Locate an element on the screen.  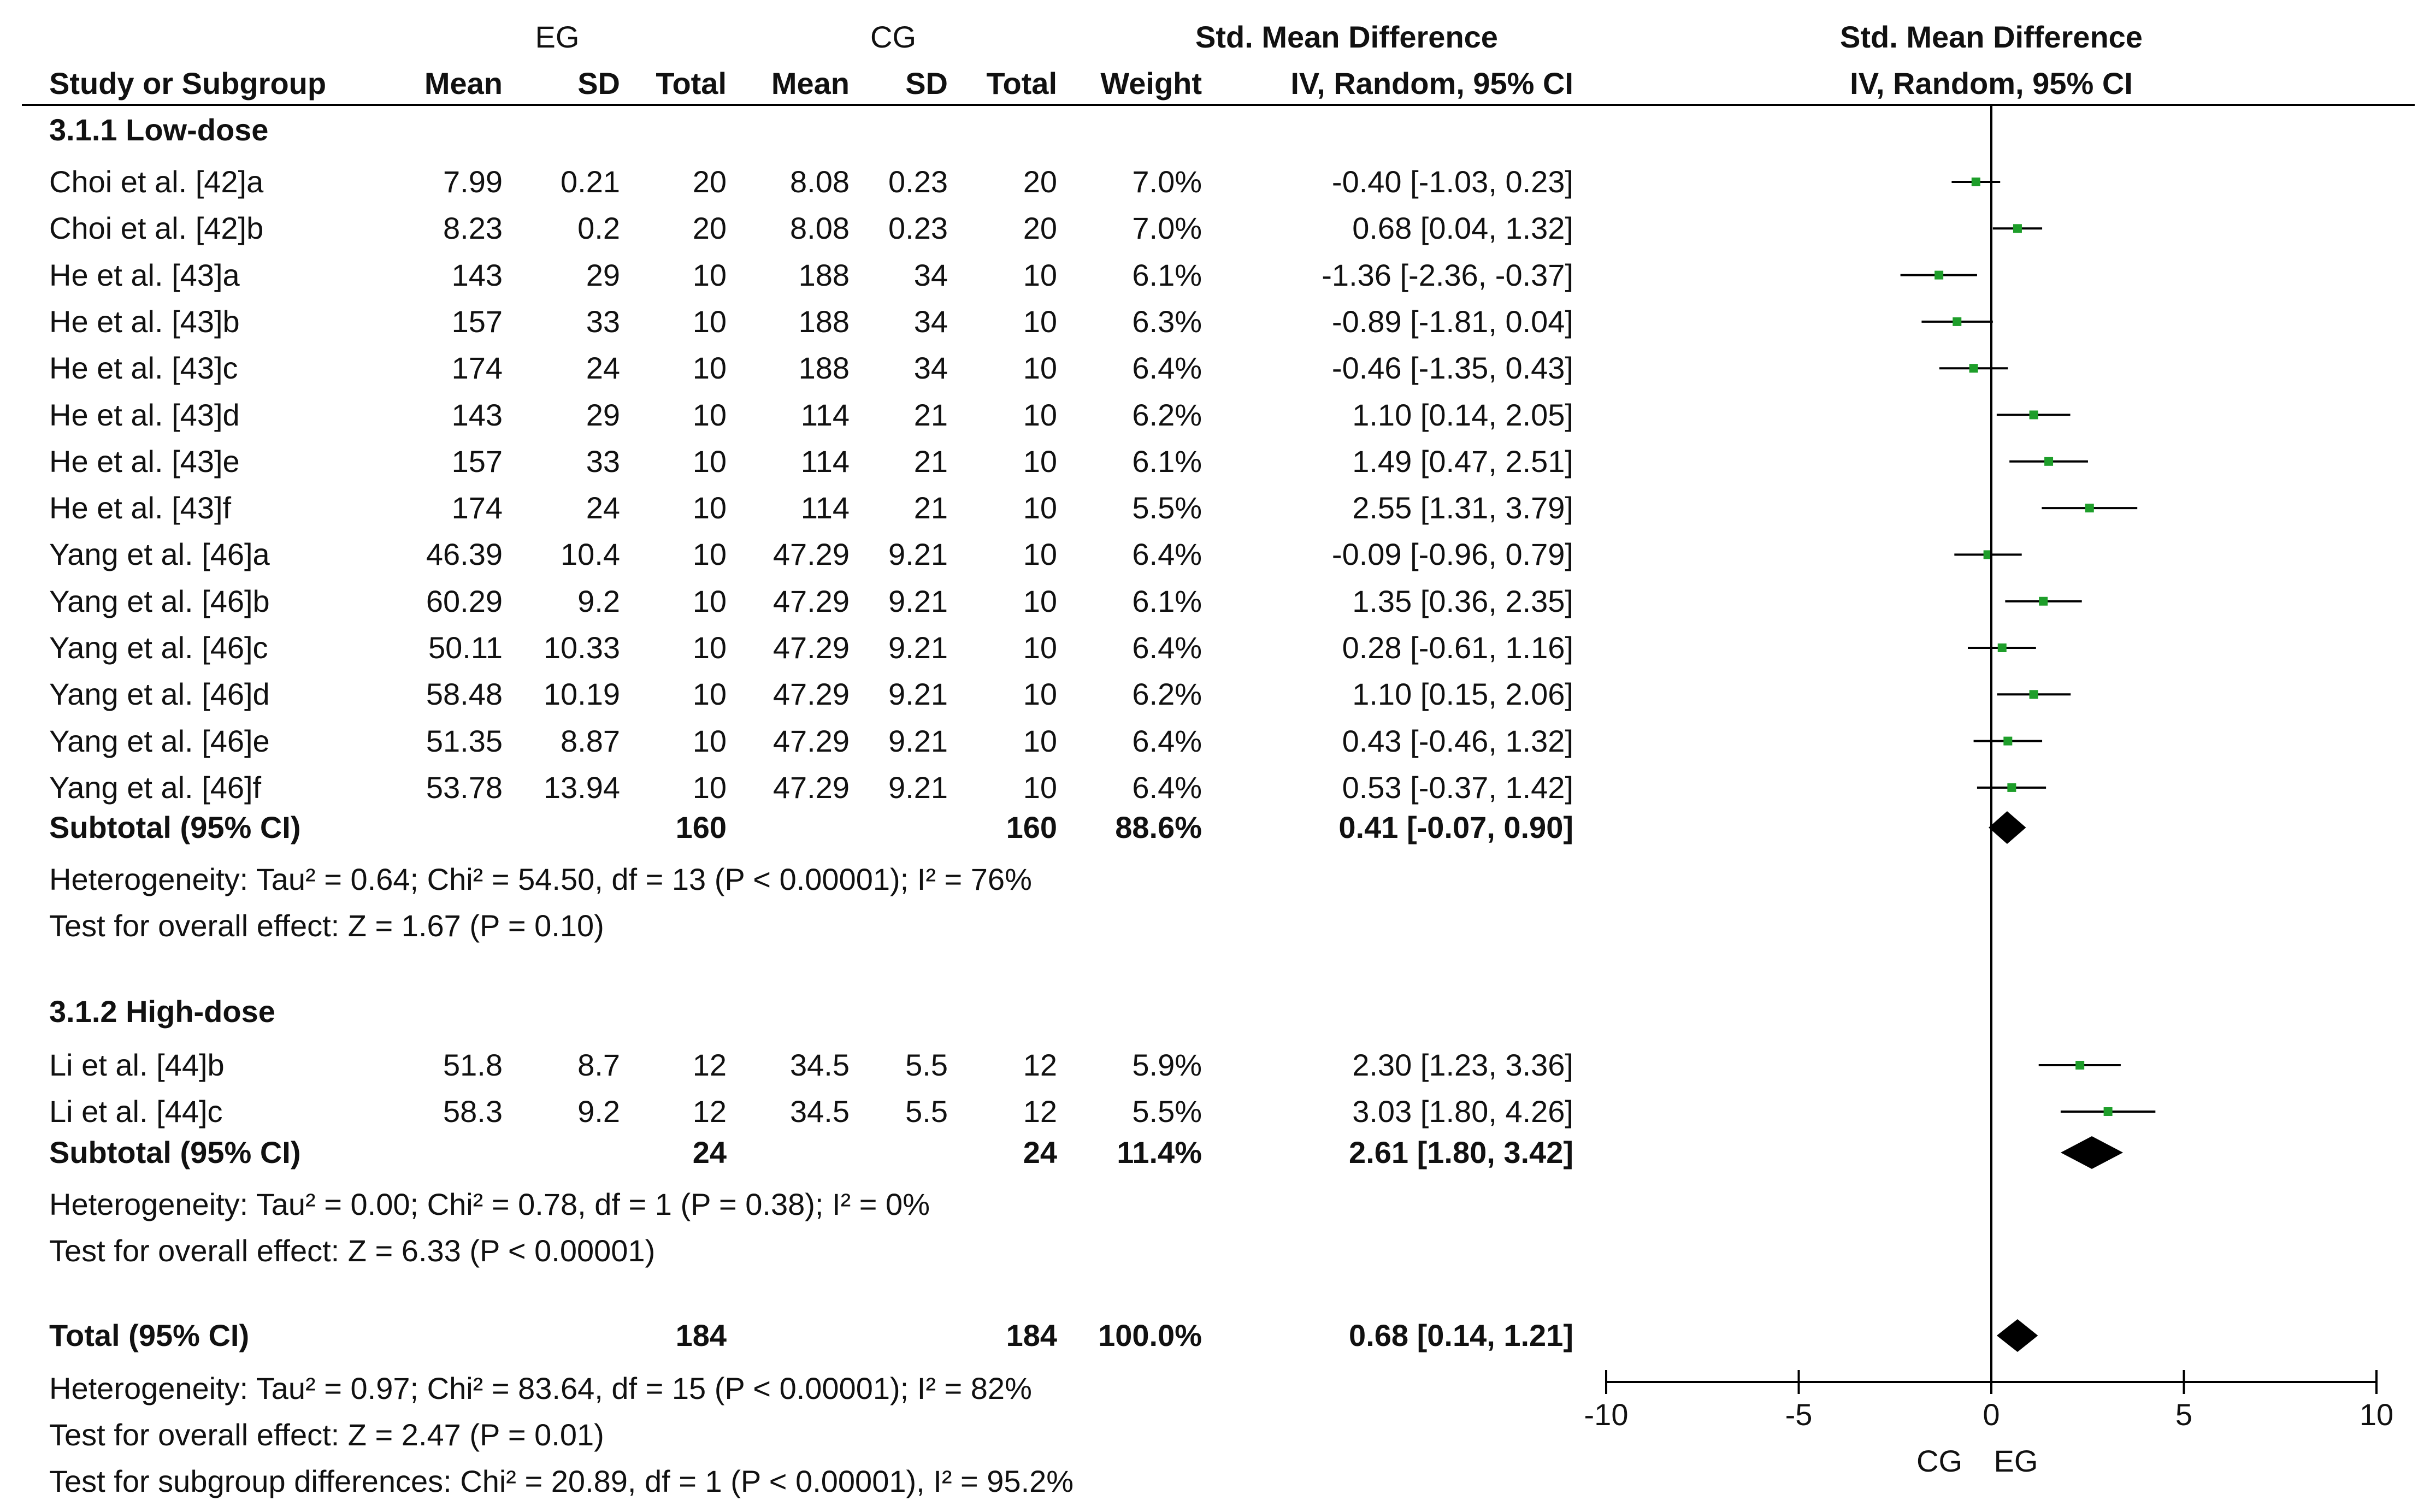
eg-sd: 33 is located at coordinates (603, 321).